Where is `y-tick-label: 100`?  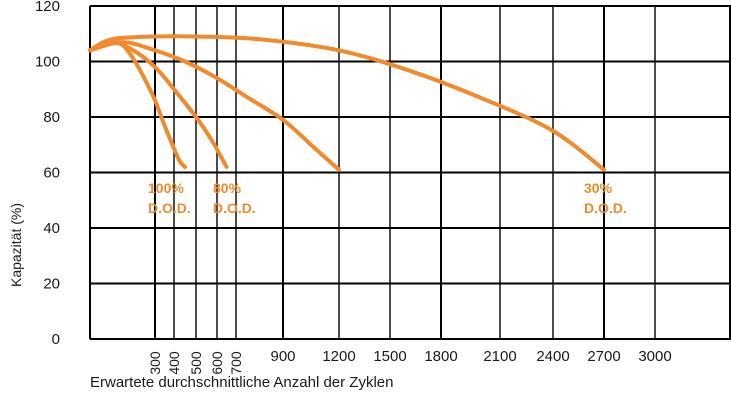
y-tick-label: 100 is located at coordinates (47, 62).